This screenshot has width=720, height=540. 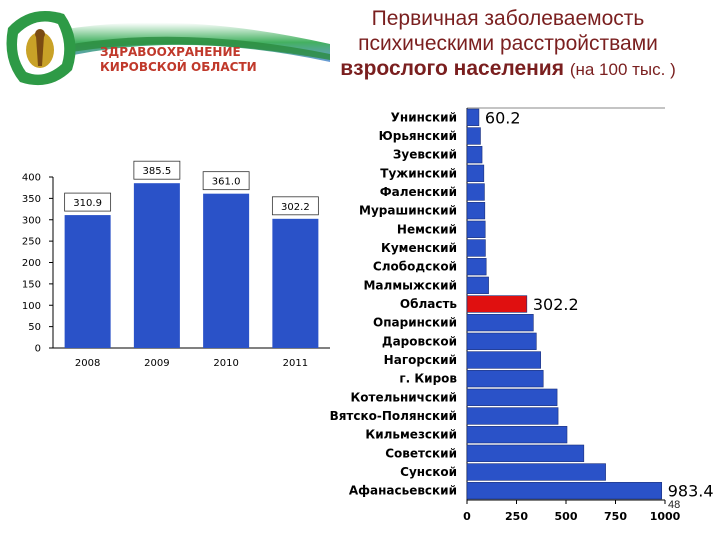 I want to click on y-tick-label: 350, so click(x=31, y=199).